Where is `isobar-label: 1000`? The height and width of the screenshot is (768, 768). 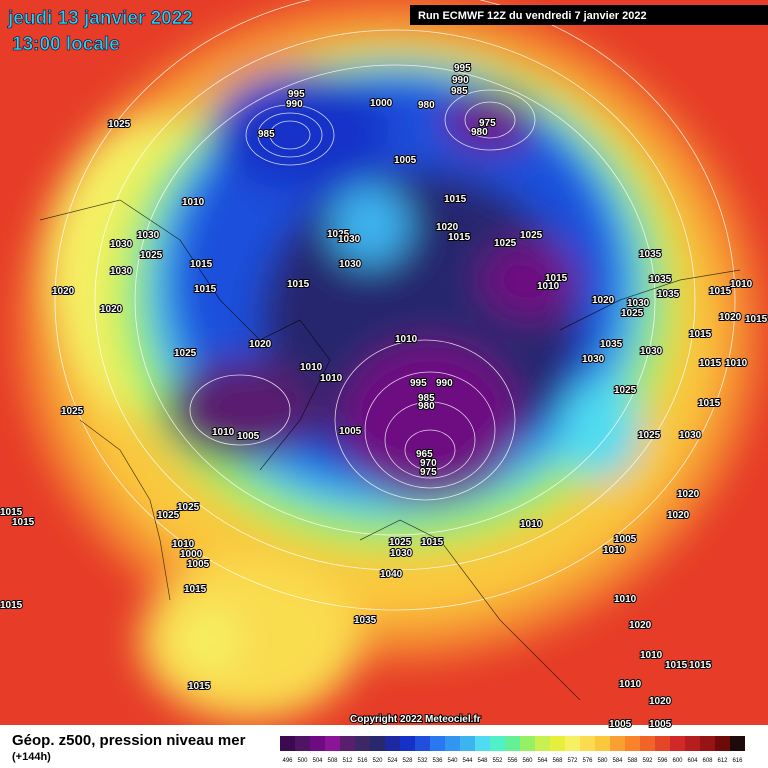 isobar-label: 1000 is located at coordinates (191, 554).